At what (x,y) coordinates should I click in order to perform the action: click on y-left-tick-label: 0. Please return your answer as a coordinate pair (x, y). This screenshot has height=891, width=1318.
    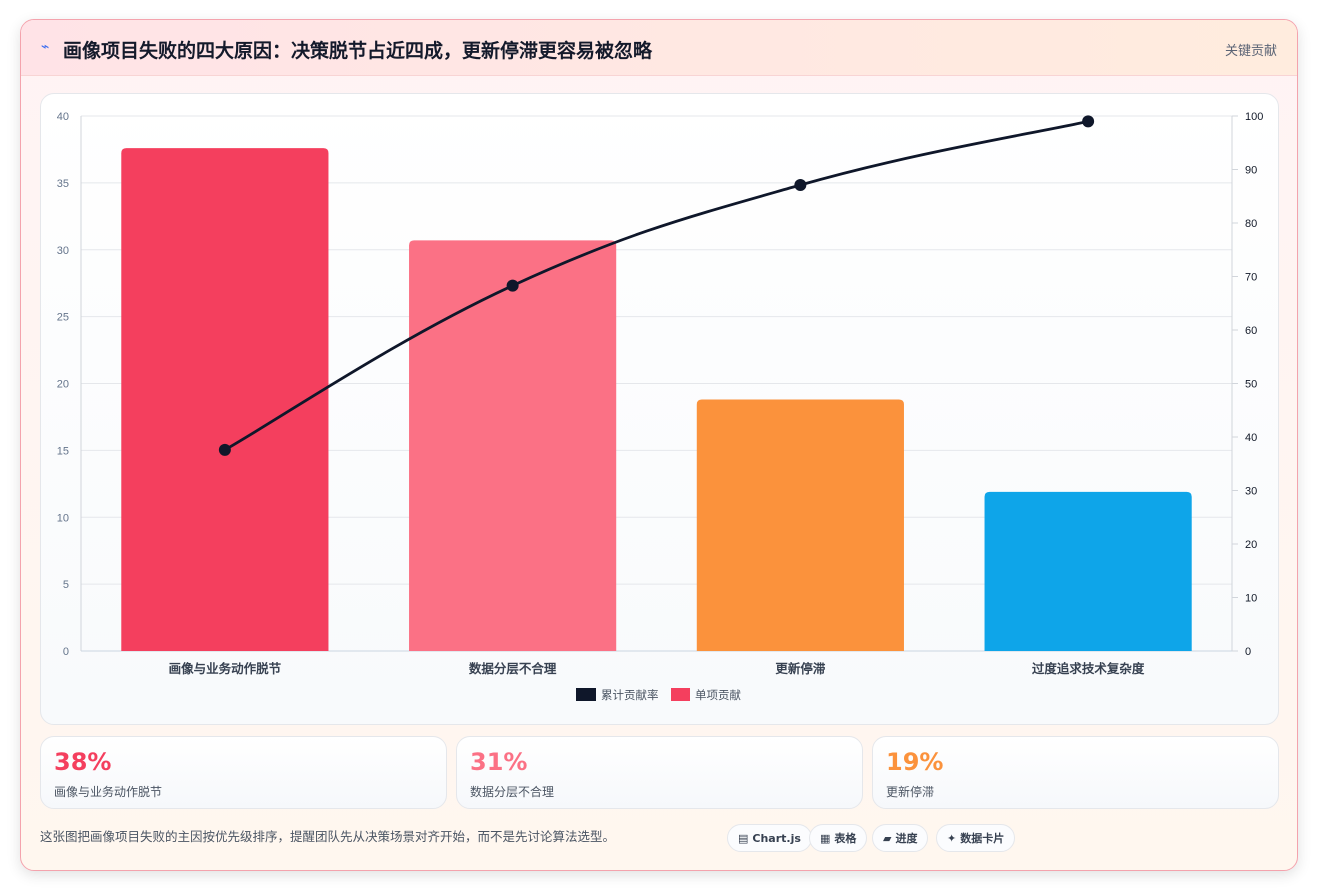
    Looking at the image, I should click on (66, 652).